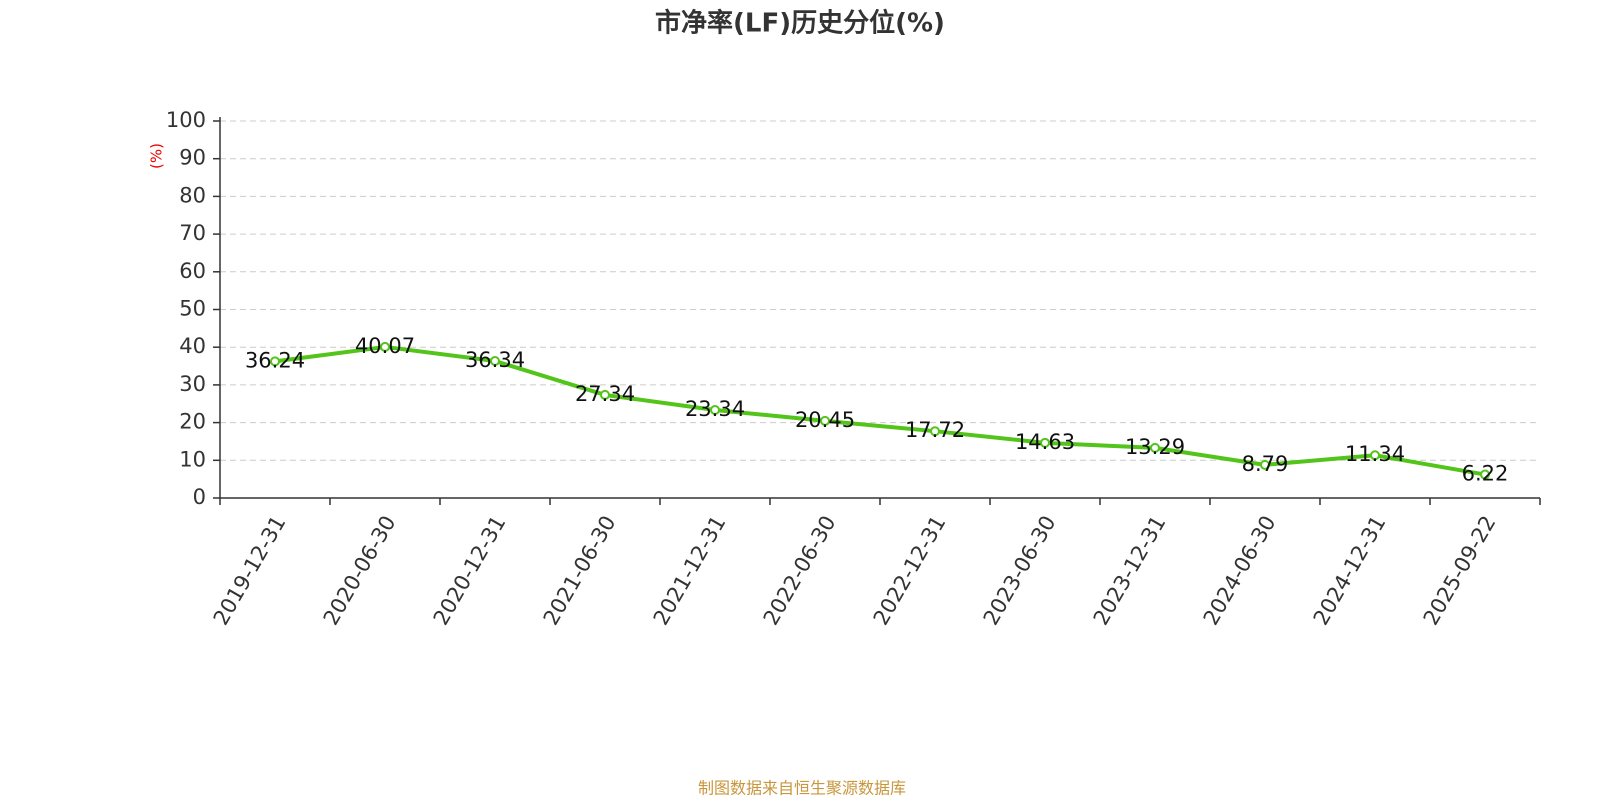 Image resolution: width=1600 pixels, height=800 pixels. Describe the element at coordinates (186, 120) in the screenshot. I see `y-tick-label: 100` at that location.